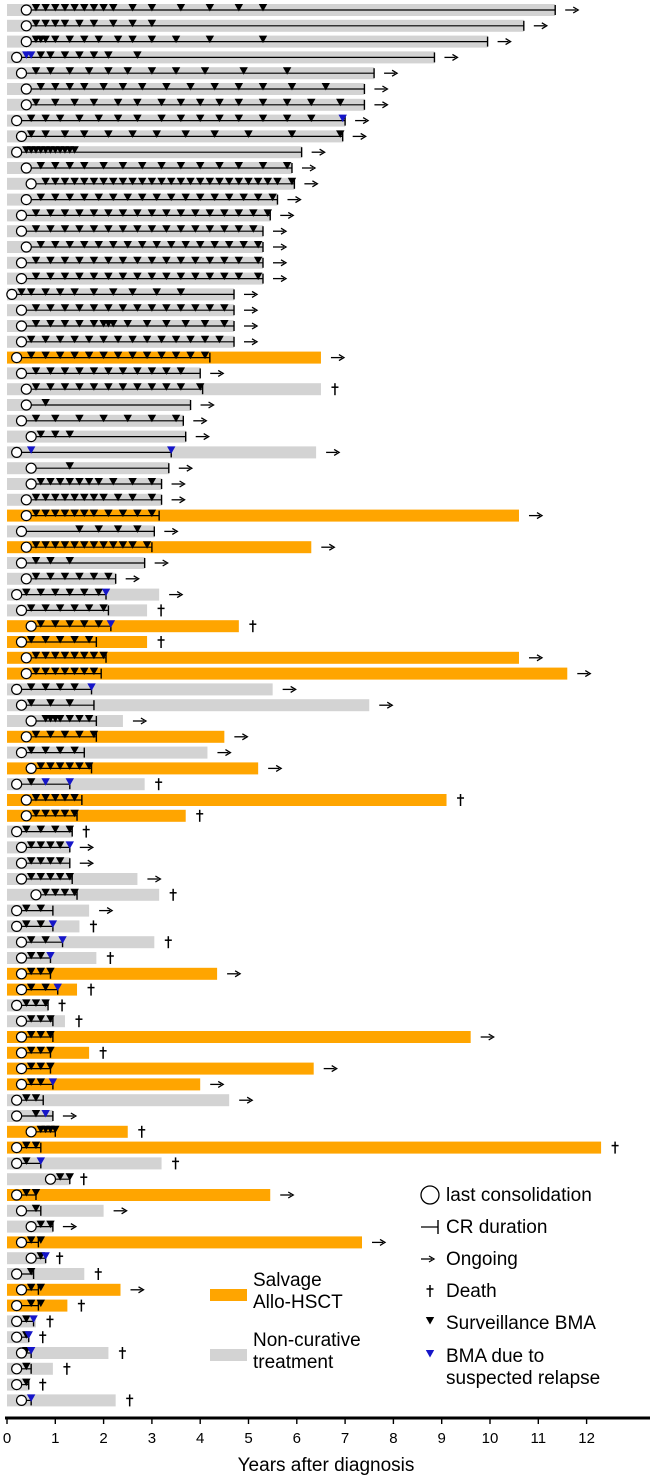 This screenshot has width=650, height=1478. Describe the element at coordinates (586, 1438) in the screenshot. I see `x-tick-label: 12` at that location.